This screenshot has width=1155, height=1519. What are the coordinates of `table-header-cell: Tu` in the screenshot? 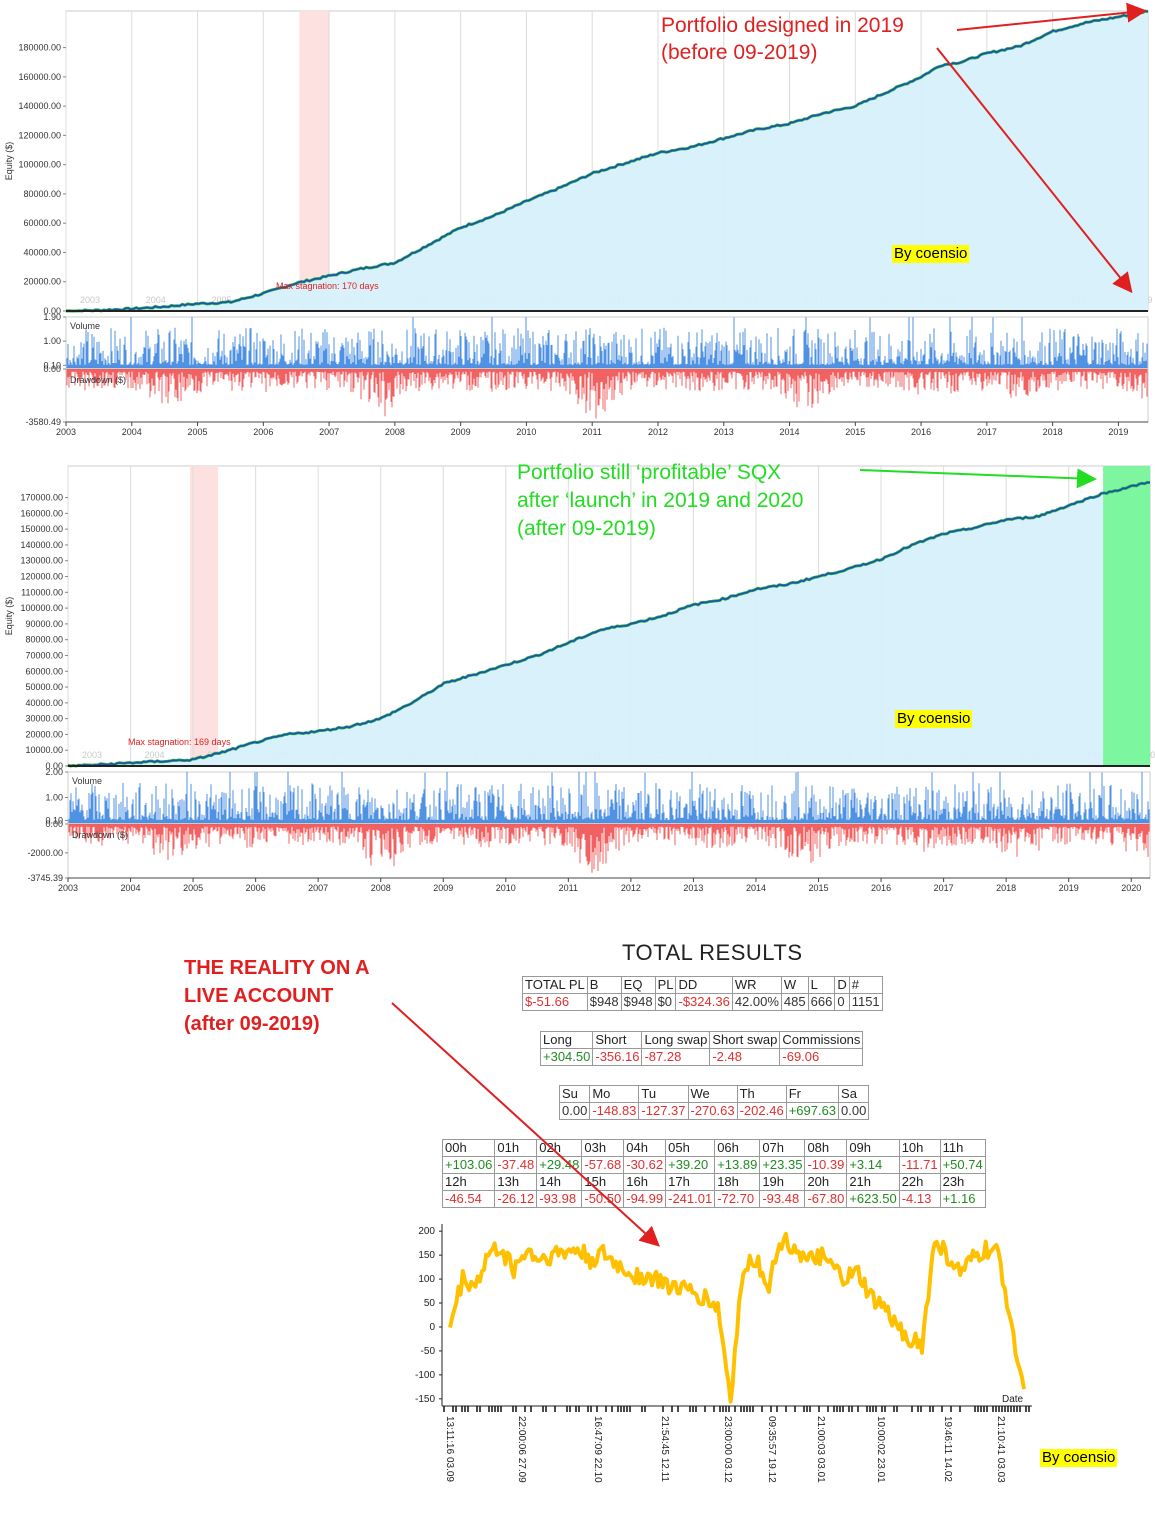 It's located at (663, 1094).